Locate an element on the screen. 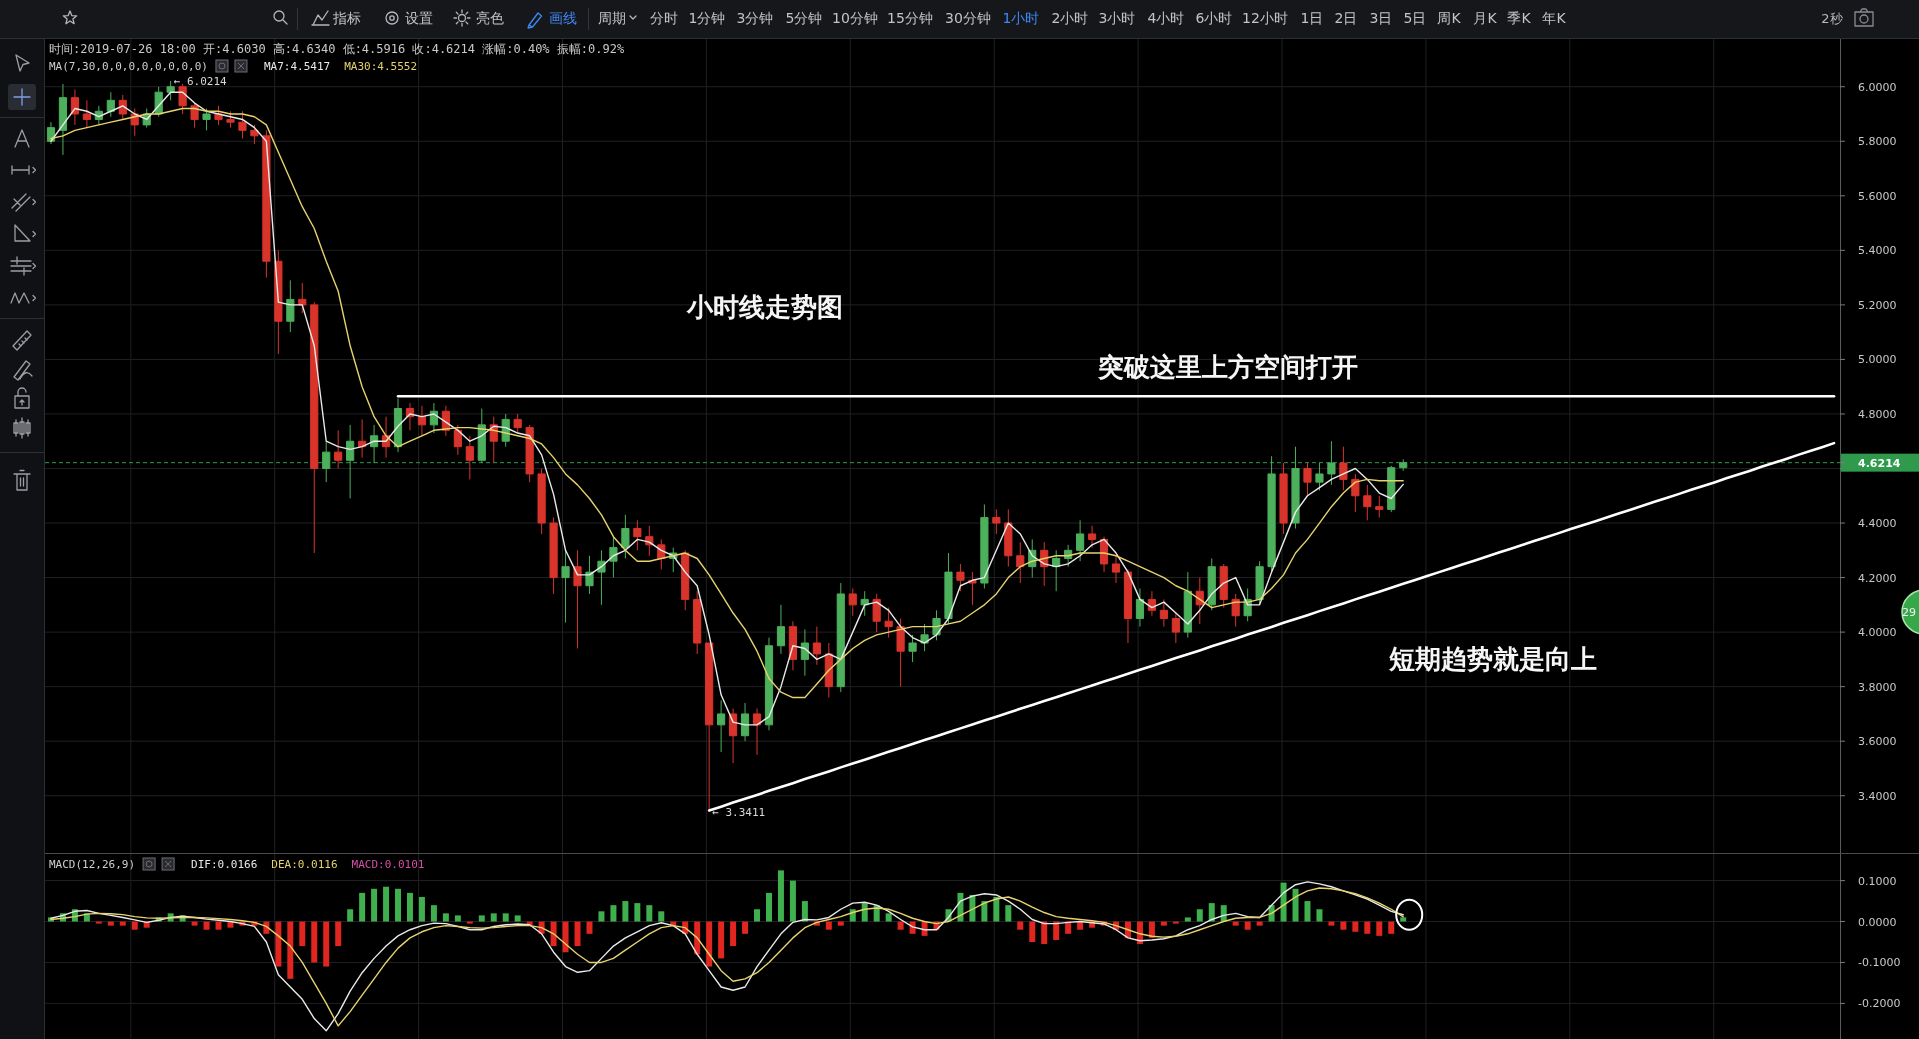 This screenshot has width=1919, height=1039. y-tick-label: 5.8000 is located at coordinates (1877, 142).